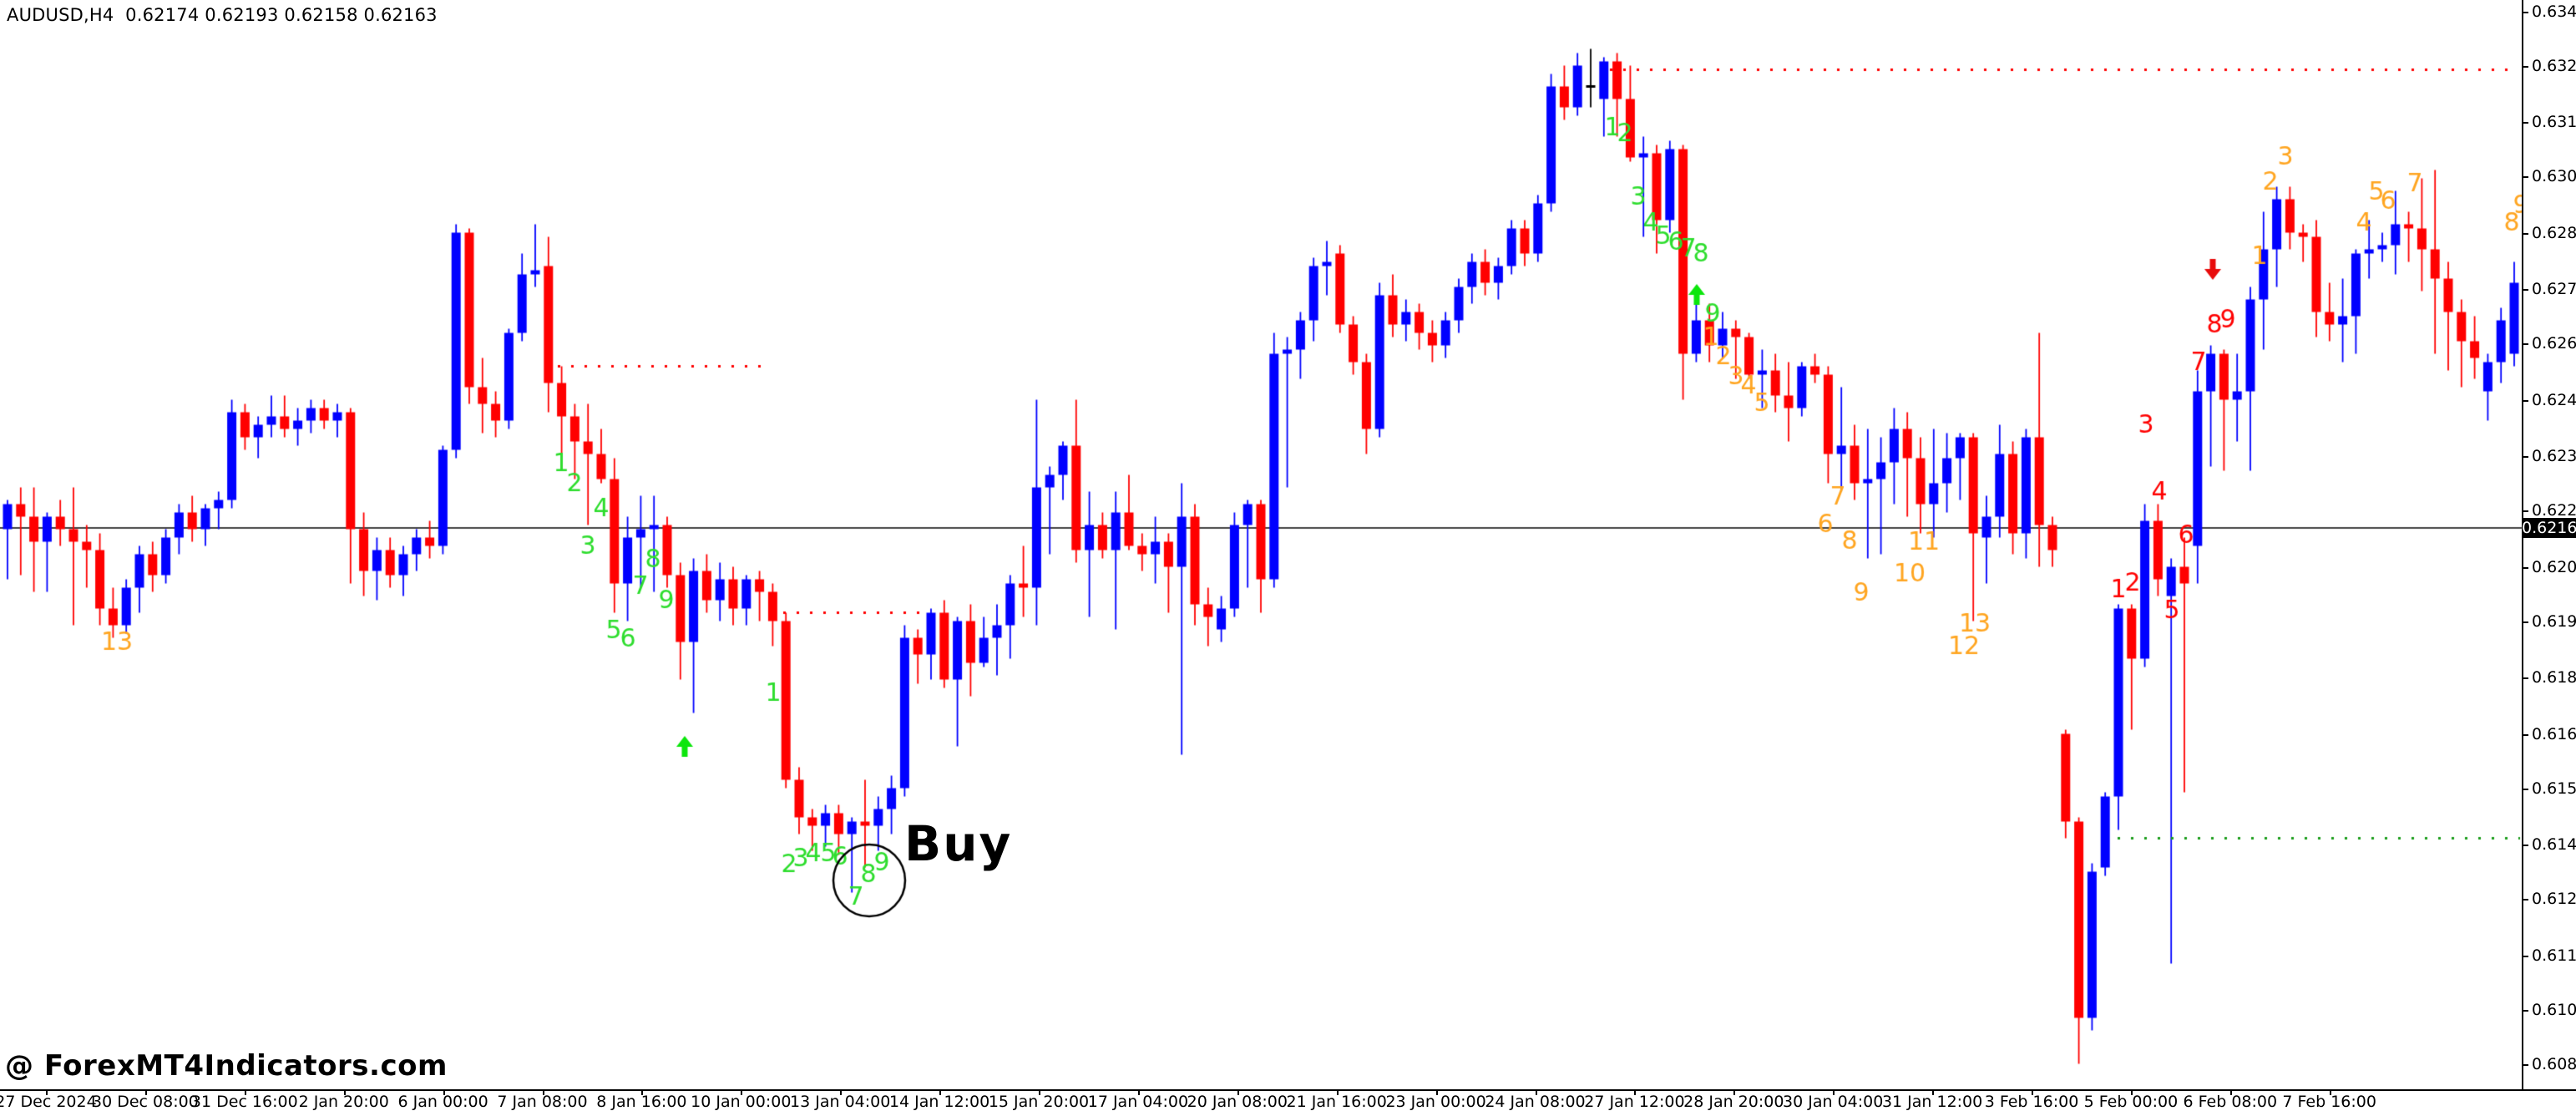 Image resolution: width=2576 pixels, height=1111 pixels. Describe the element at coordinates (2554, 621) in the screenshot. I see `price-axis-label: 0.61940` at that location.